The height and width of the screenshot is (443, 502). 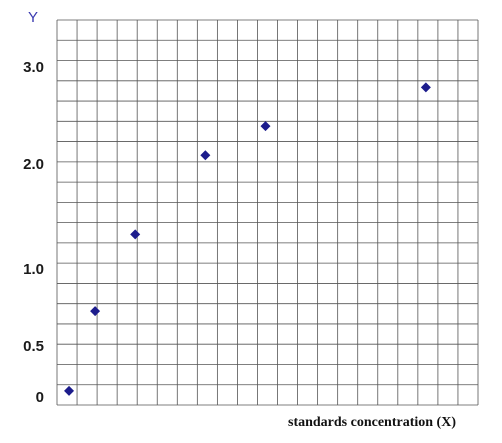 I want to click on x-axis-title: standards concentration (X), so click(x=372, y=422).